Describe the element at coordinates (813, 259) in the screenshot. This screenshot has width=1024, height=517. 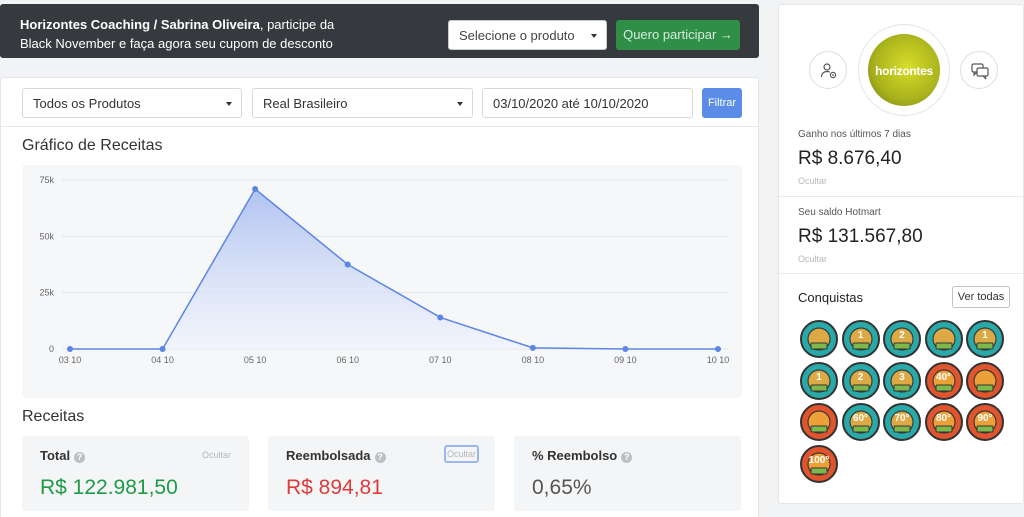
I see `hide-balance-button: Ocultar` at that location.